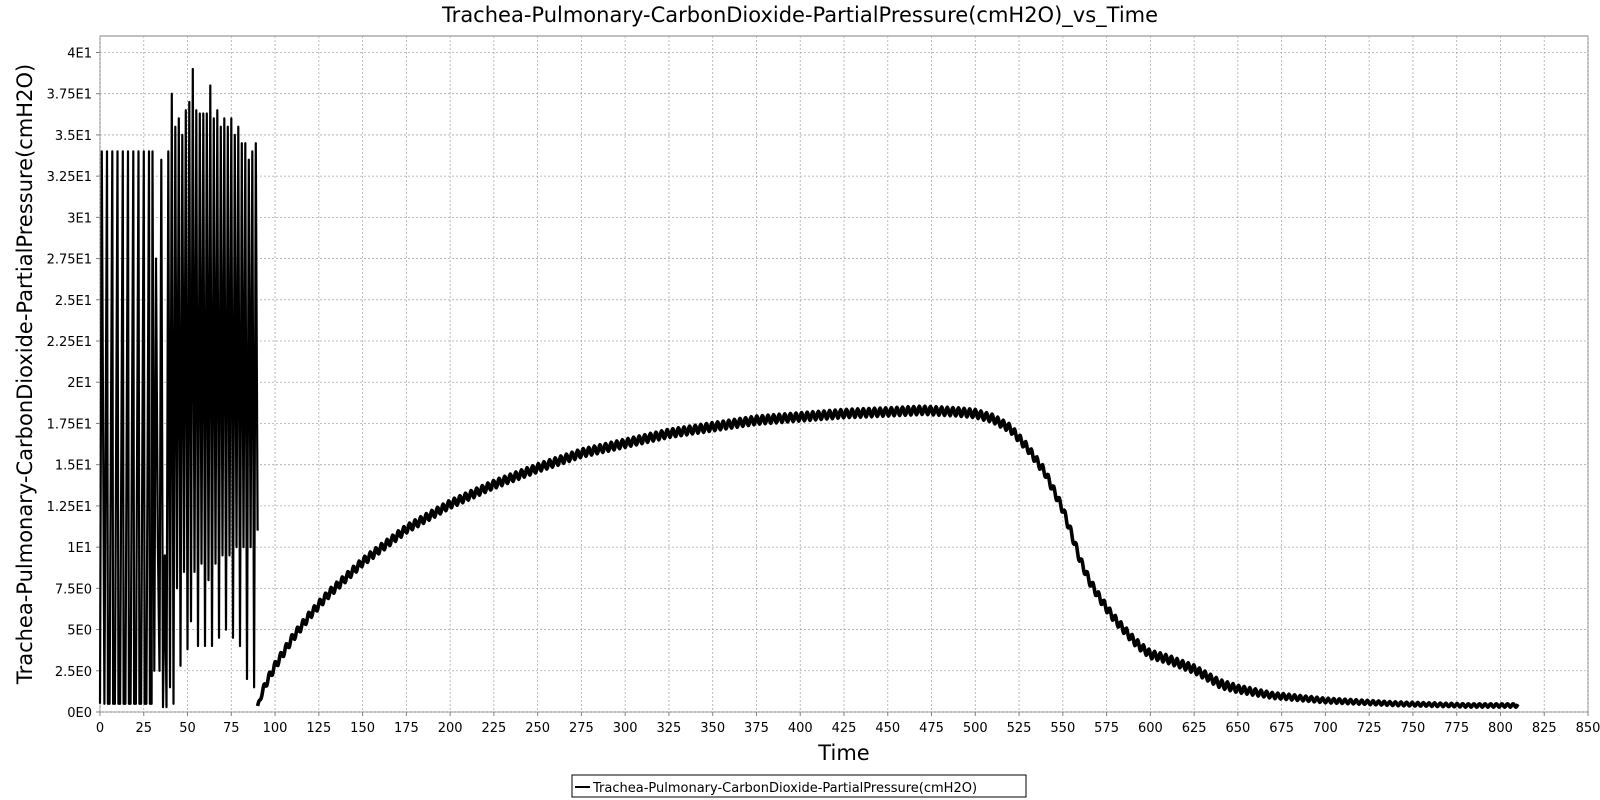  Describe the element at coordinates (1281, 728) in the screenshot. I see `x-tick-label: 675` at that location.